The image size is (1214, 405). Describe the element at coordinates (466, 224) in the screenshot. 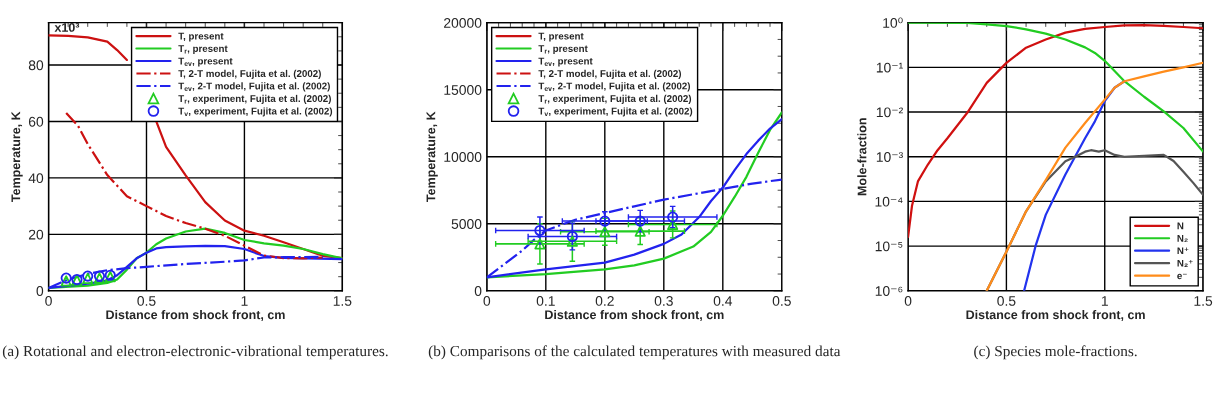

I see `y-tick-label: 5000` at that location.